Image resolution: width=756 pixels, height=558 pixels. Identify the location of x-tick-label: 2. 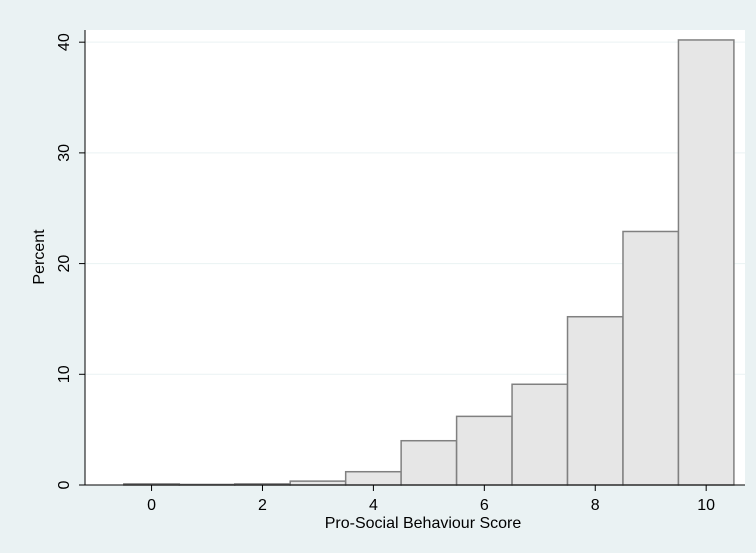
(262, 505).